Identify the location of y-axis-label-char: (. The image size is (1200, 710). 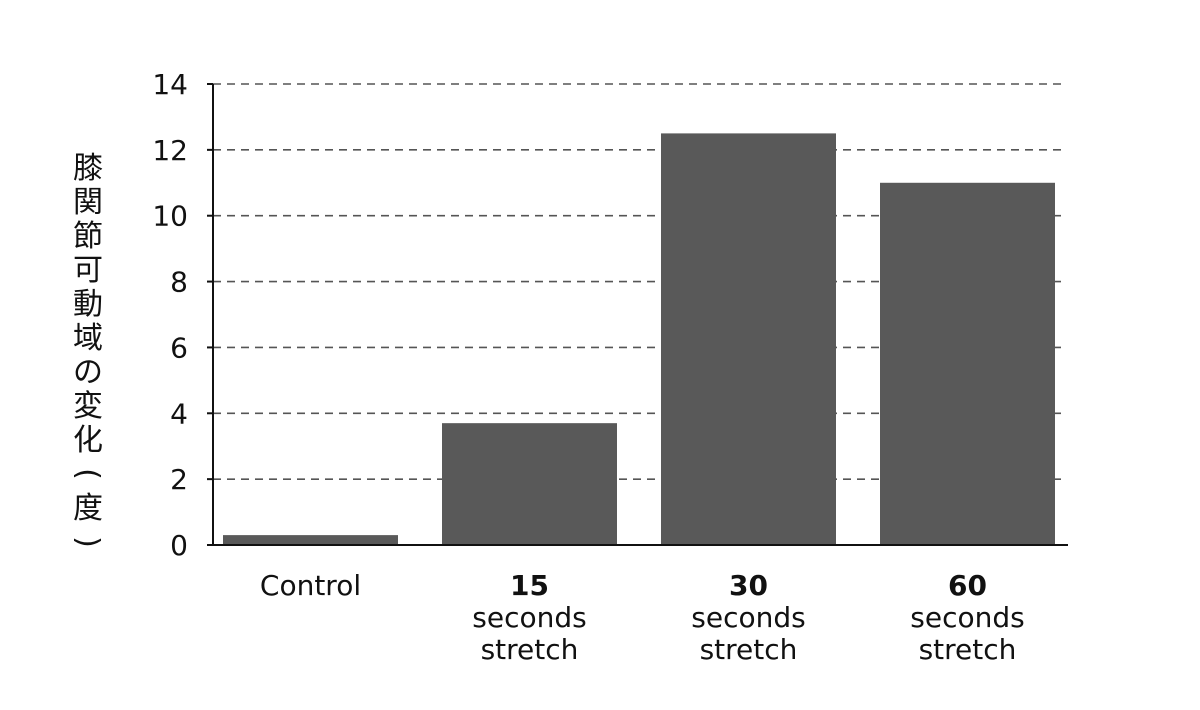
(87, 474).